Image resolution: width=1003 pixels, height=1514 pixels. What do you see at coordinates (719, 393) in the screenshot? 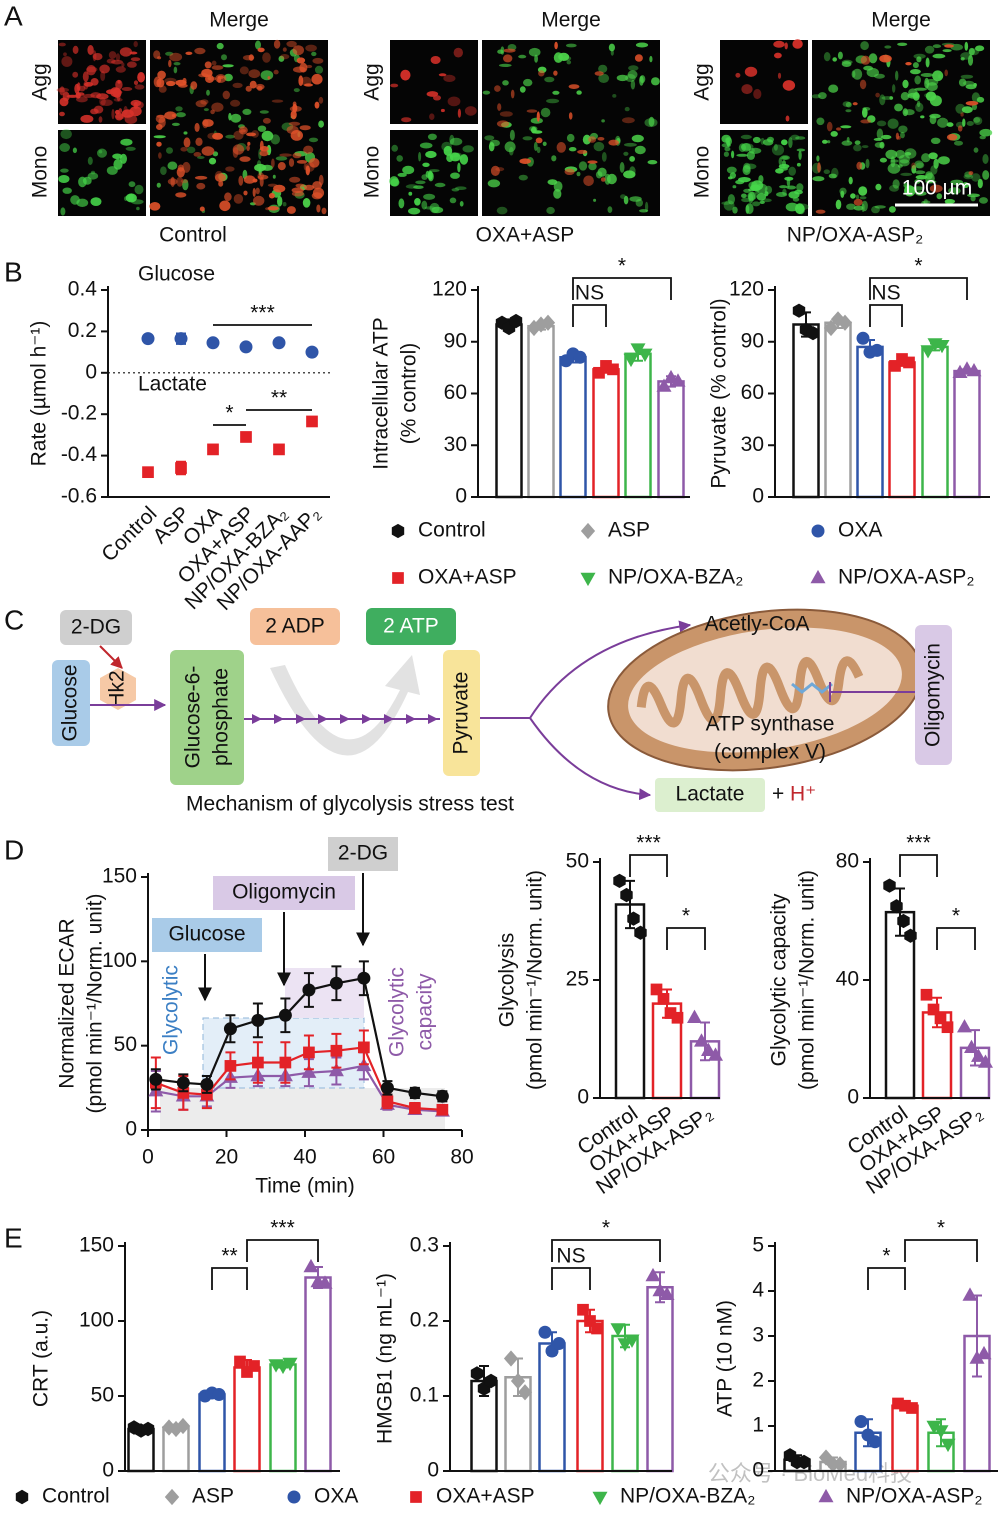
I see `y-axis-label: Pyruvate (% control)` at bounding box center [719, 393].